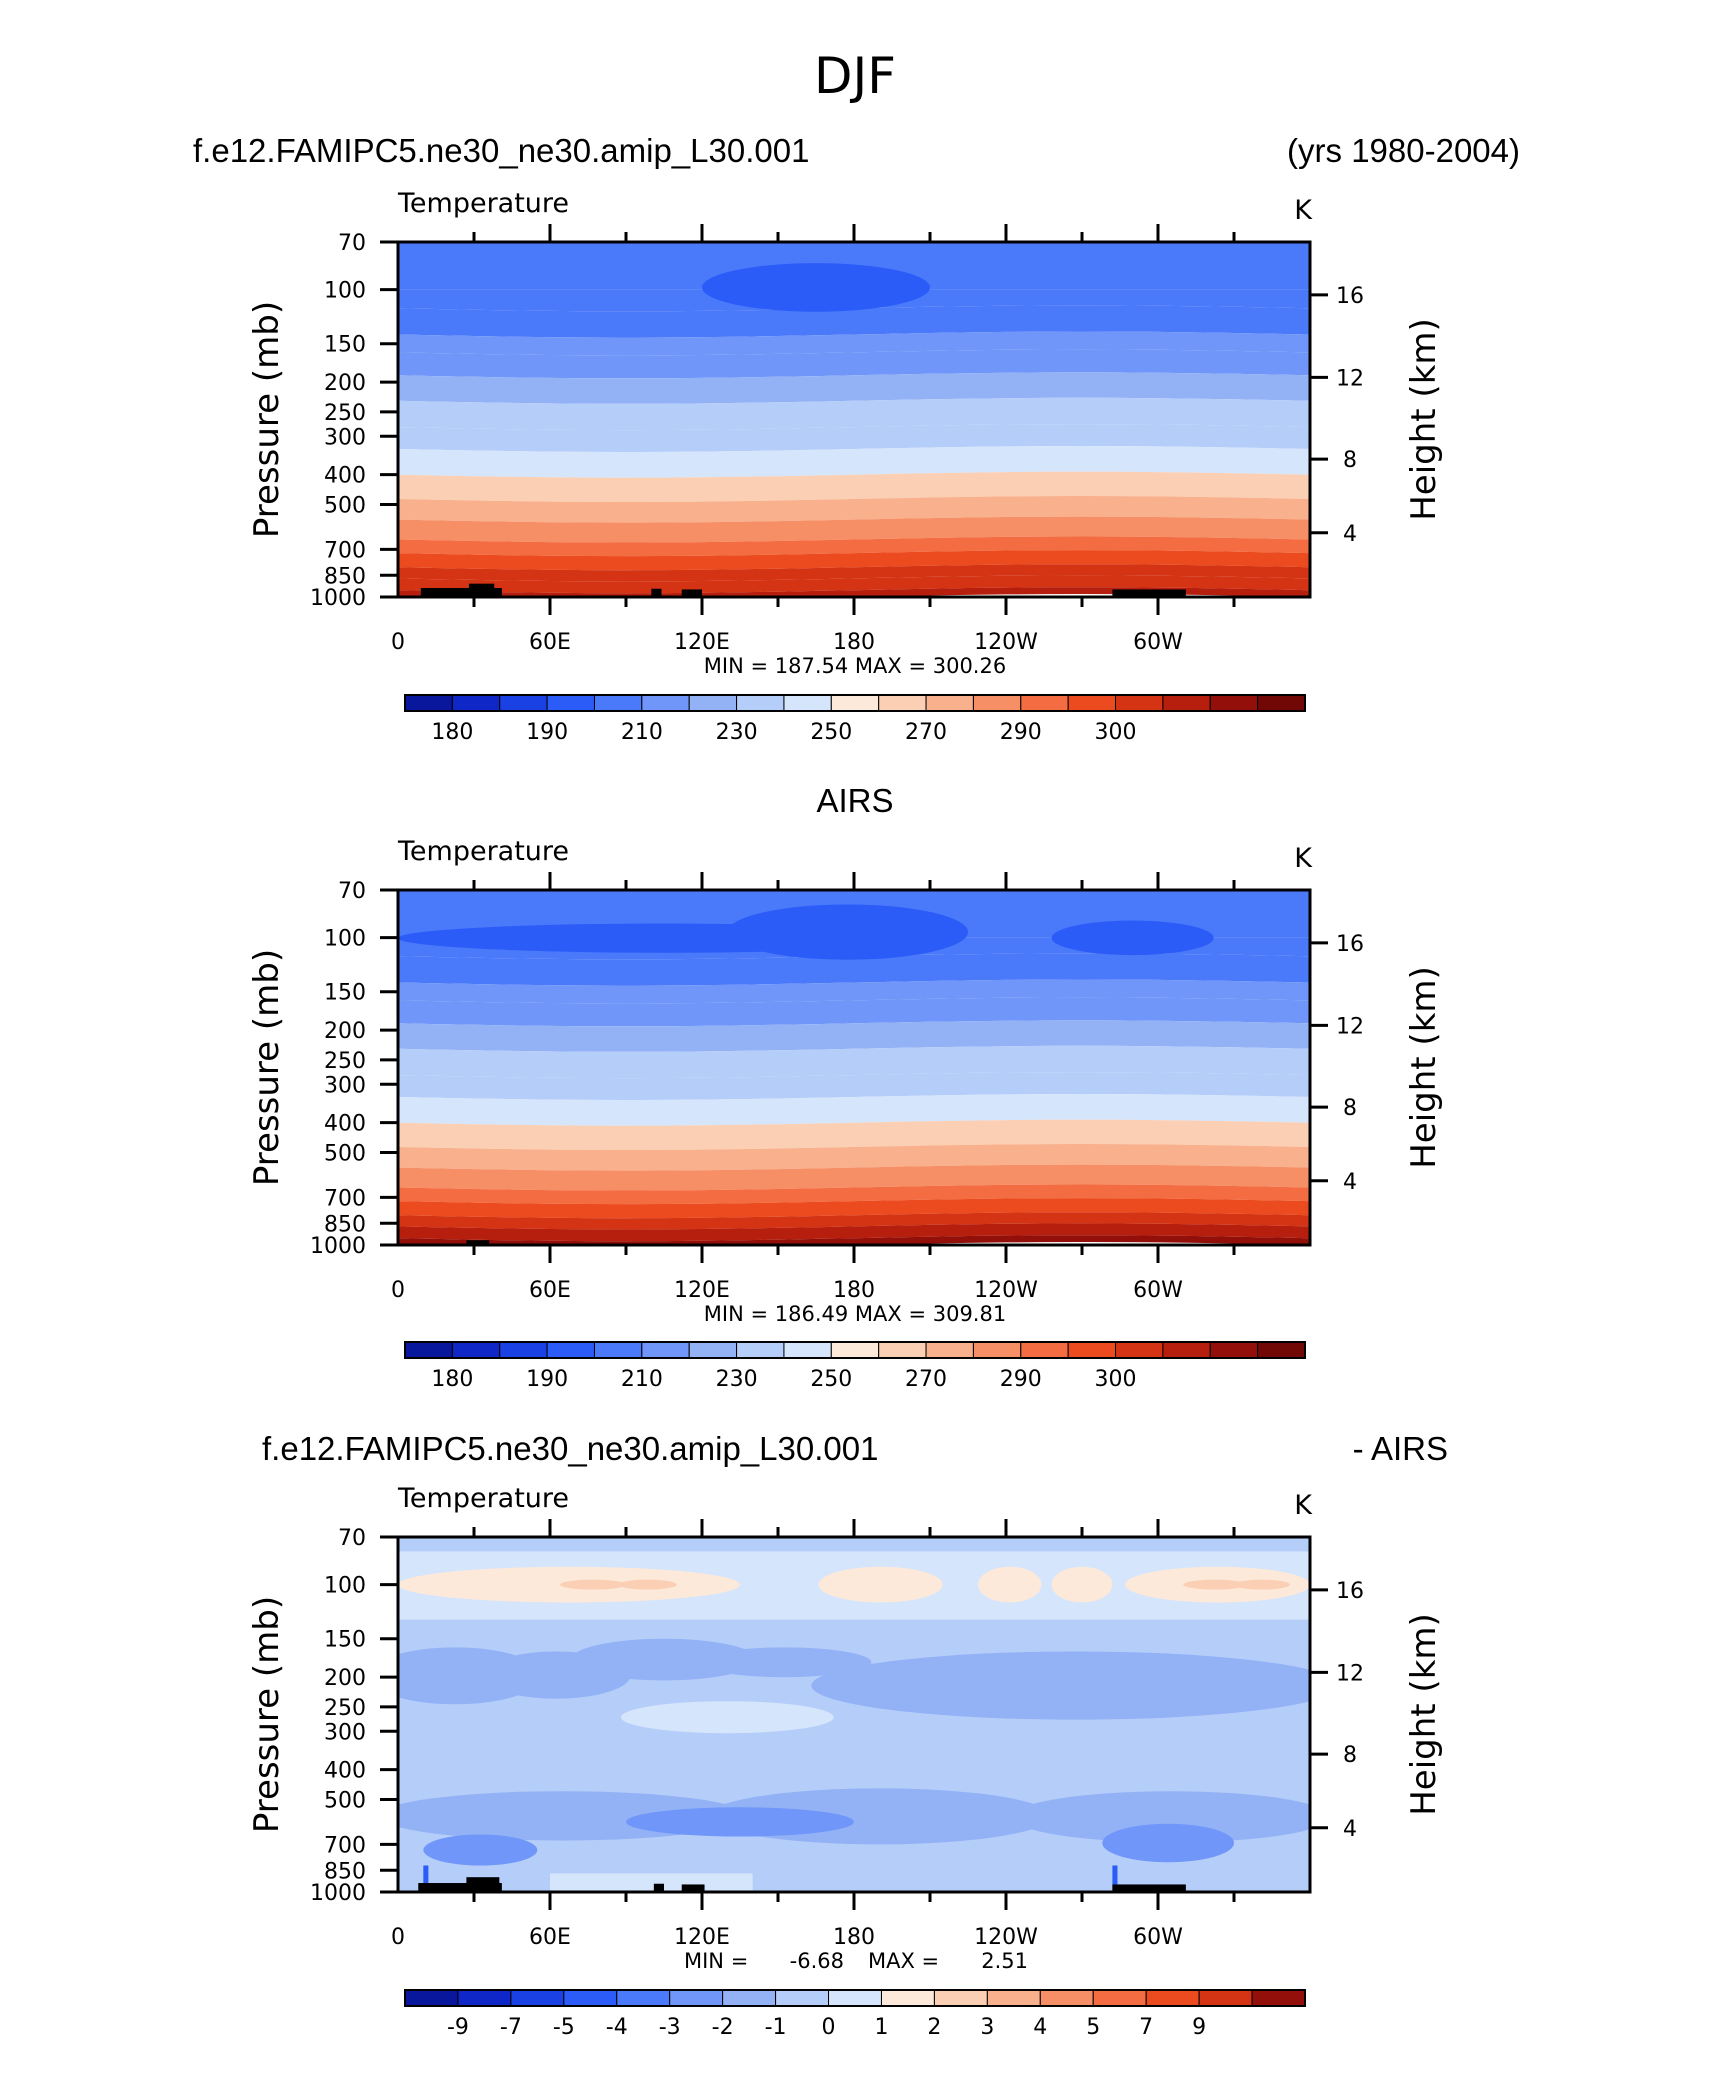  Describe the element at coordinates (345, 1771) in the screenshot. I see `y-tick-label: 400` at that location.